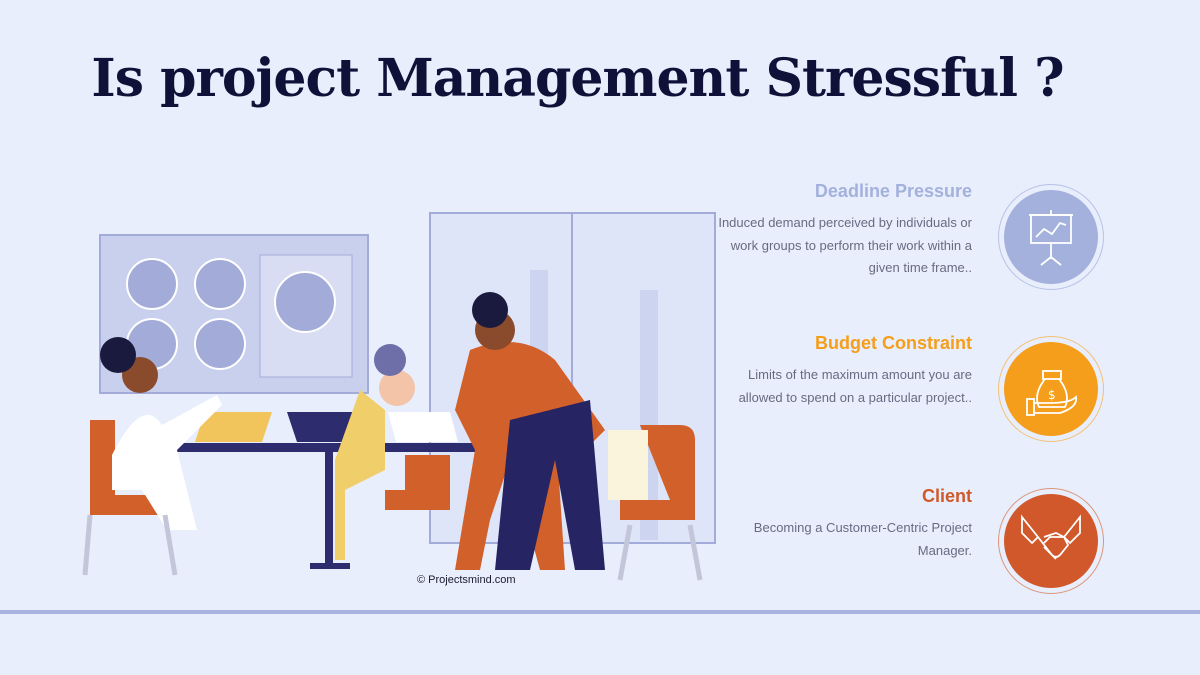 This screenshot has width=1200, height=675. I want to click on money-bag-hand-icon: $, so click(1052, 393).